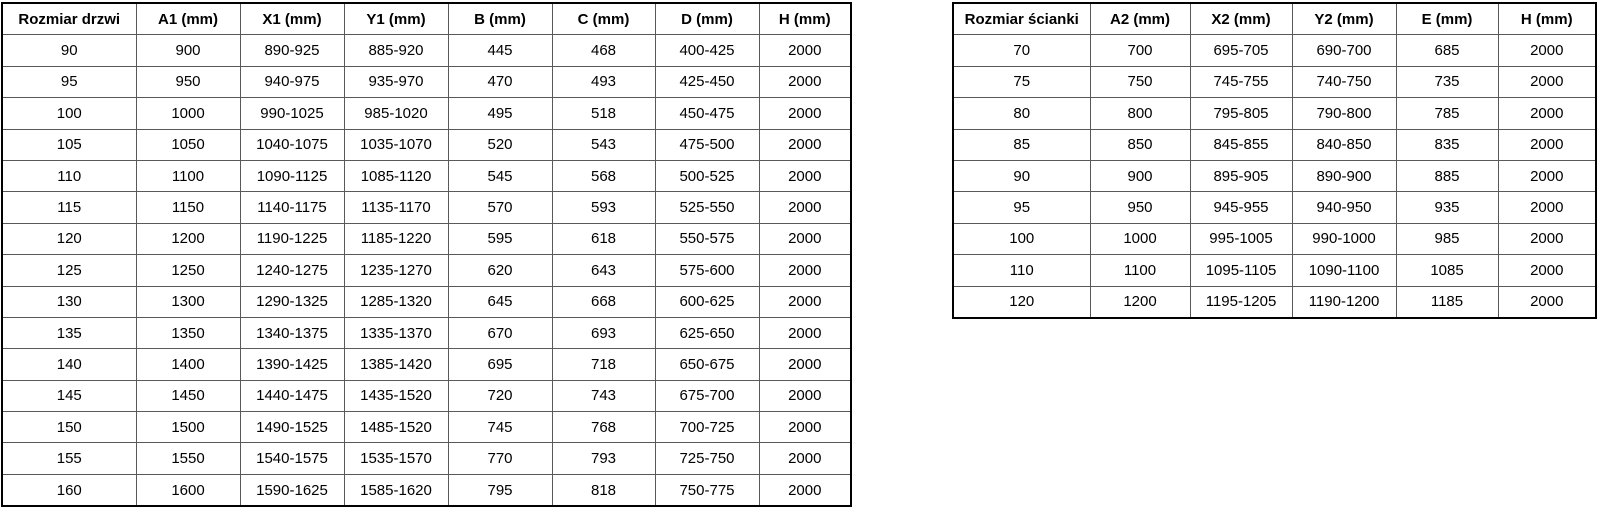 The image size is (1600, 514). What do you see at coordinates (69, 82) in the screenshot?
I see `table-cell: 95` at bounding box center [69, 82].